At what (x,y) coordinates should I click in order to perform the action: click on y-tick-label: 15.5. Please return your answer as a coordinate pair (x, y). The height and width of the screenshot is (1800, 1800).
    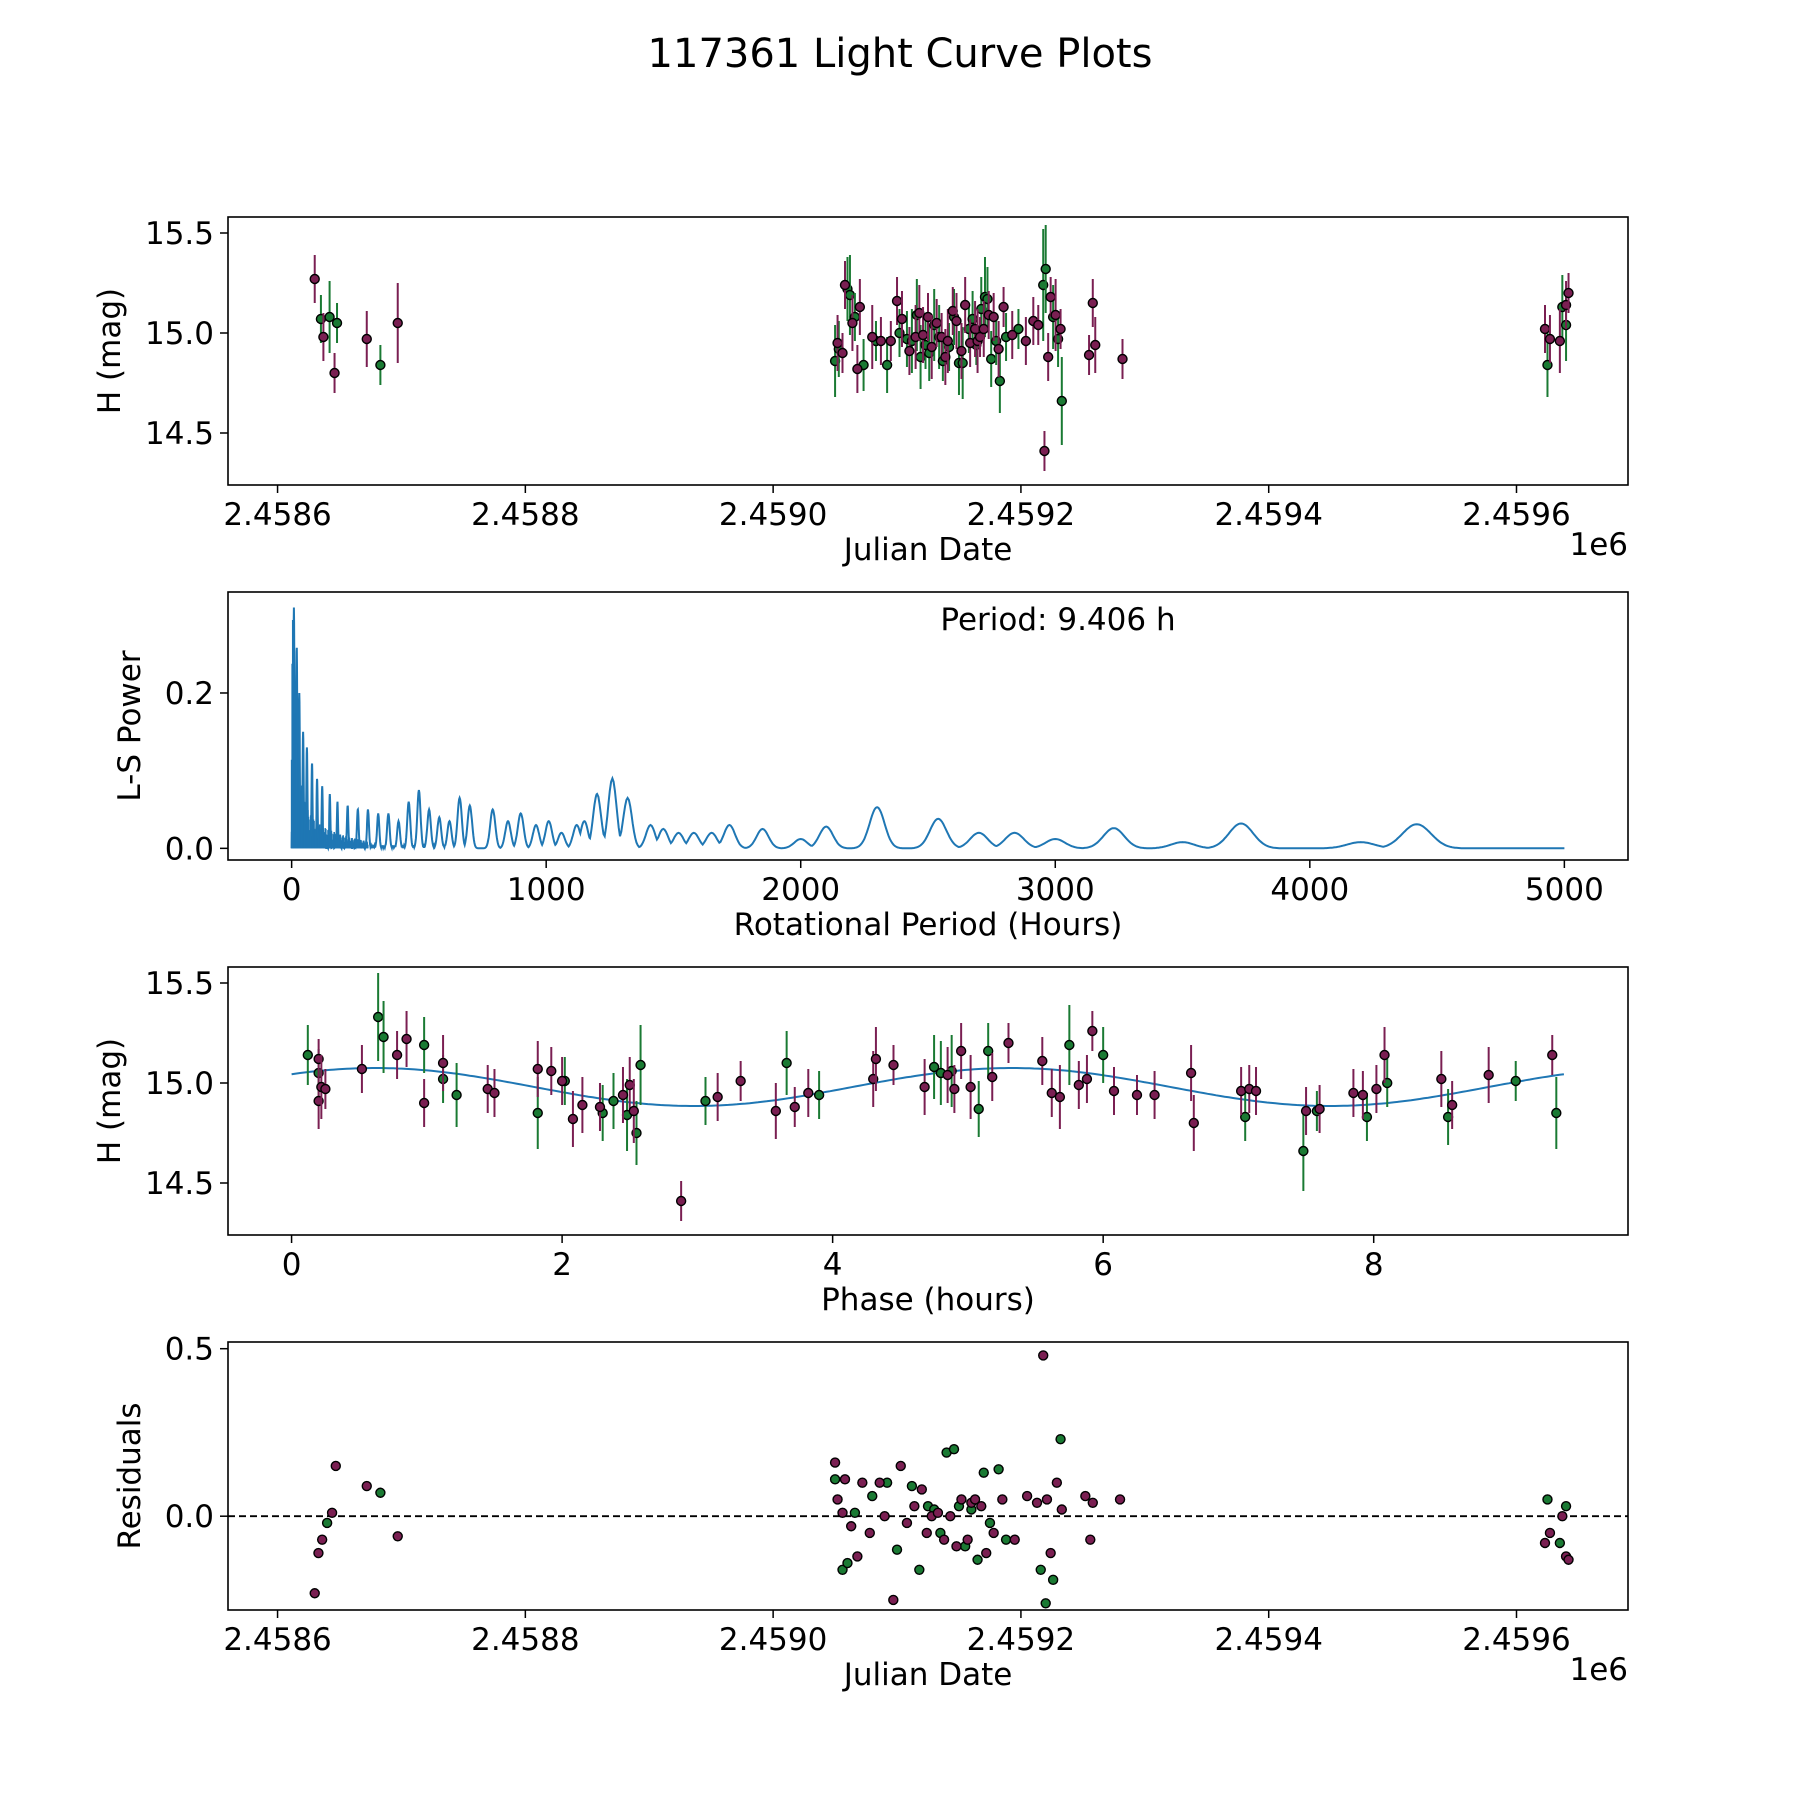
    Looking at the image, I should click on (179, 234).